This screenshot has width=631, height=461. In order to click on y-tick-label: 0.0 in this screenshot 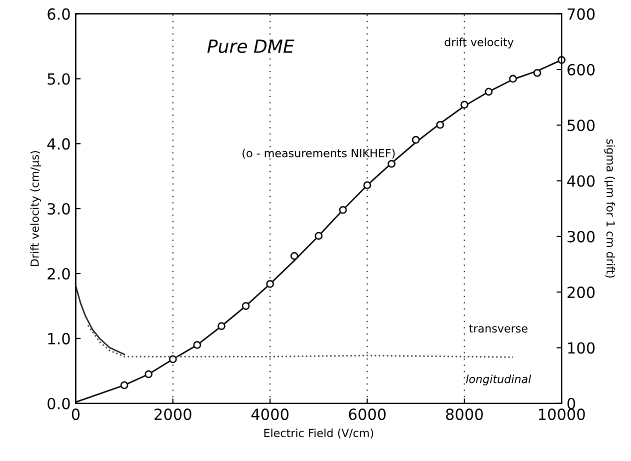, I will do `click(59, 404)`.